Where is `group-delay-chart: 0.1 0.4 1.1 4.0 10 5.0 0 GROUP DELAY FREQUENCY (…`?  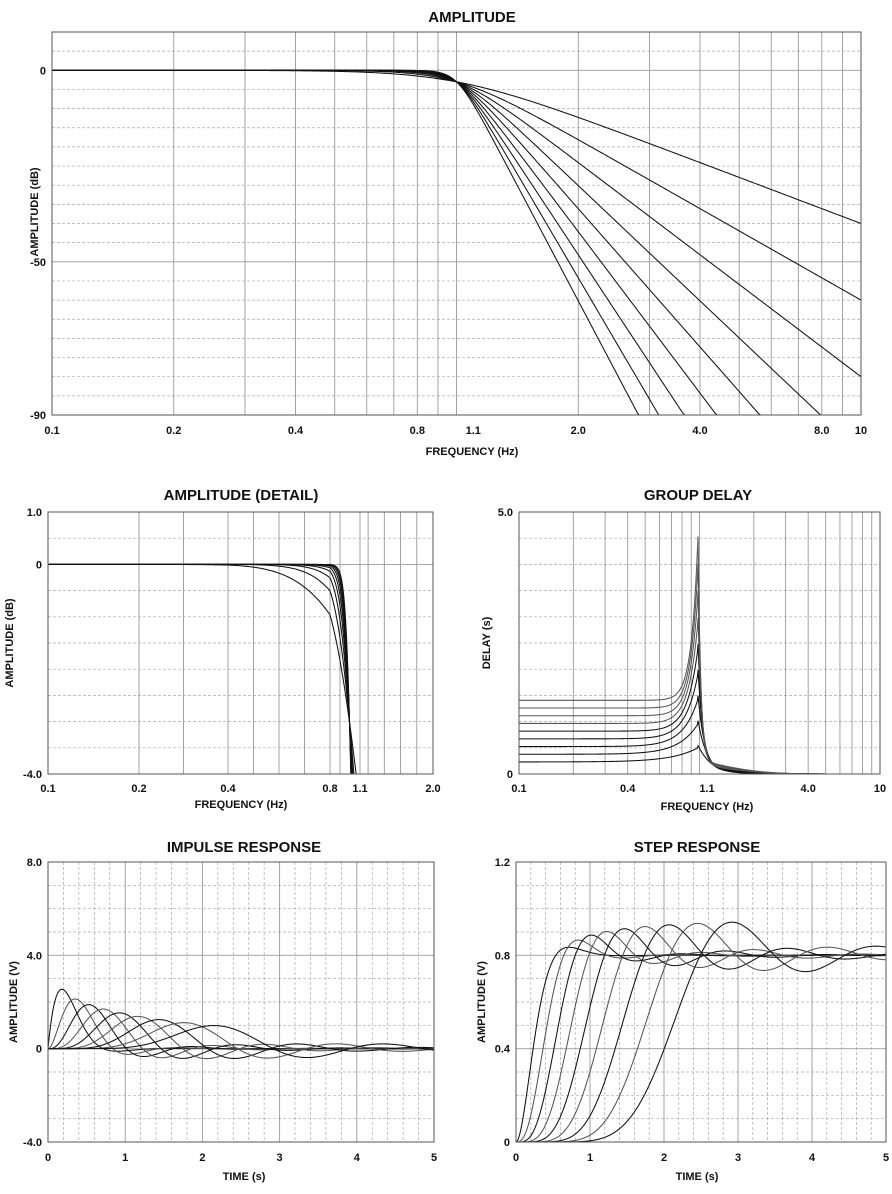
group-delay-chart: 0.1 0.4 1.1 4.0 10 5.0 0 GROUP DELAY FREQUENCY (… is located at coordinates (683, 650).